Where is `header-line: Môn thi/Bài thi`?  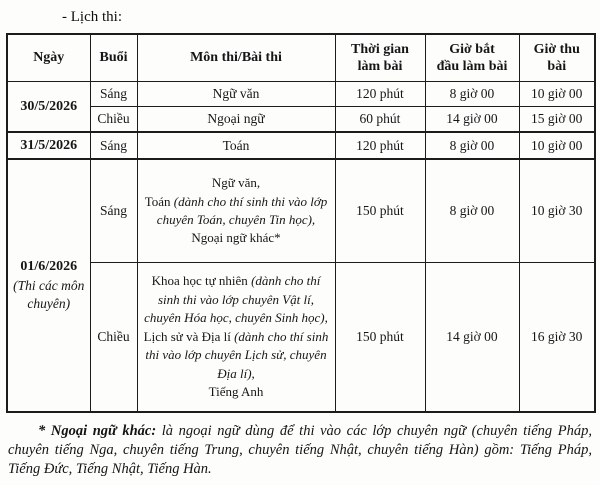
header-line: Môn thi/Bài thi is located at coordinates (236, 58).